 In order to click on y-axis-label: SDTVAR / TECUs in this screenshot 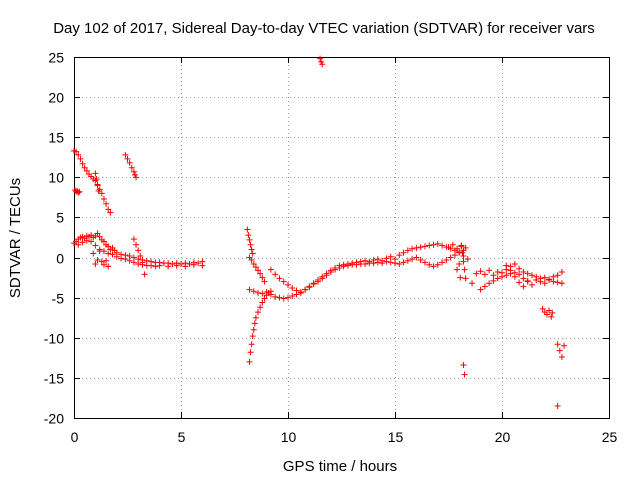, I will do `click(15, 238)`.